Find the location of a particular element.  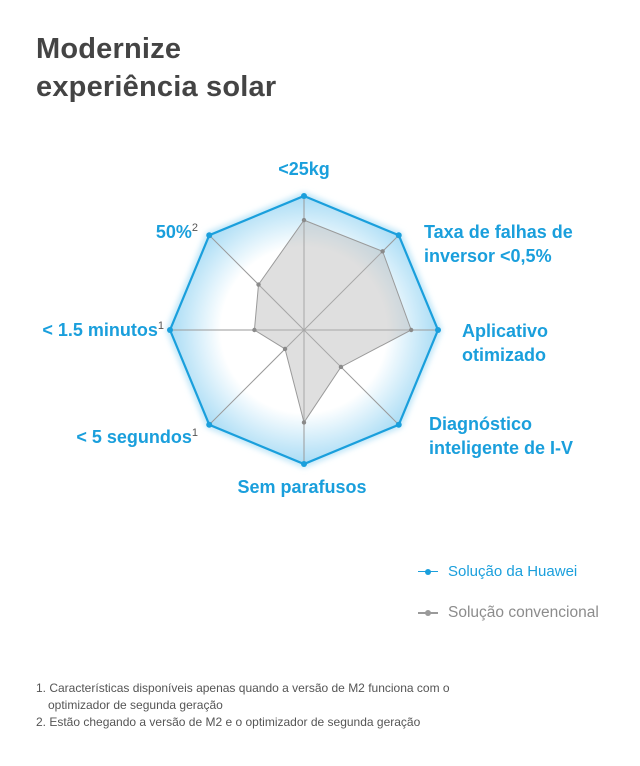

axis-label-4-line-0: Sem parafusos is located at coordinates (302, 487).